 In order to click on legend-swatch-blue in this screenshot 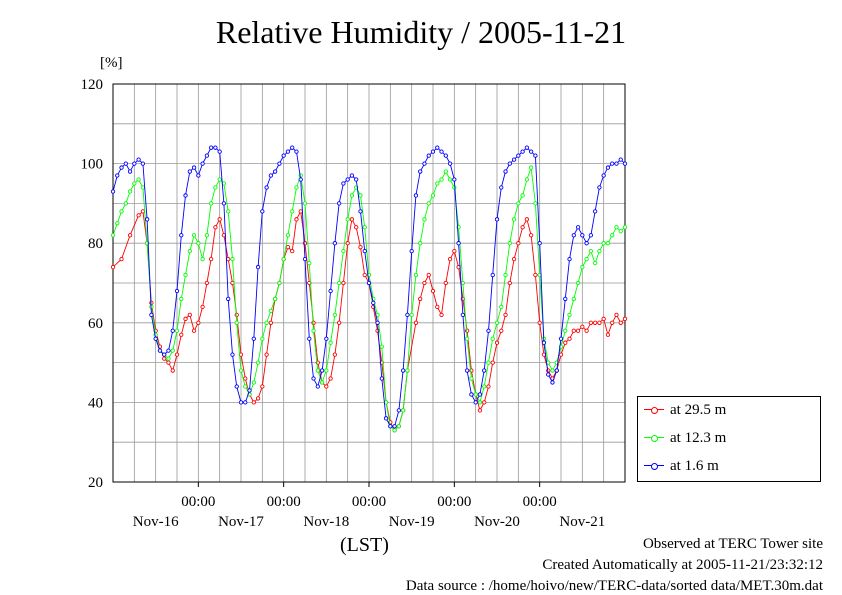, I will do `click(654, 466)`.